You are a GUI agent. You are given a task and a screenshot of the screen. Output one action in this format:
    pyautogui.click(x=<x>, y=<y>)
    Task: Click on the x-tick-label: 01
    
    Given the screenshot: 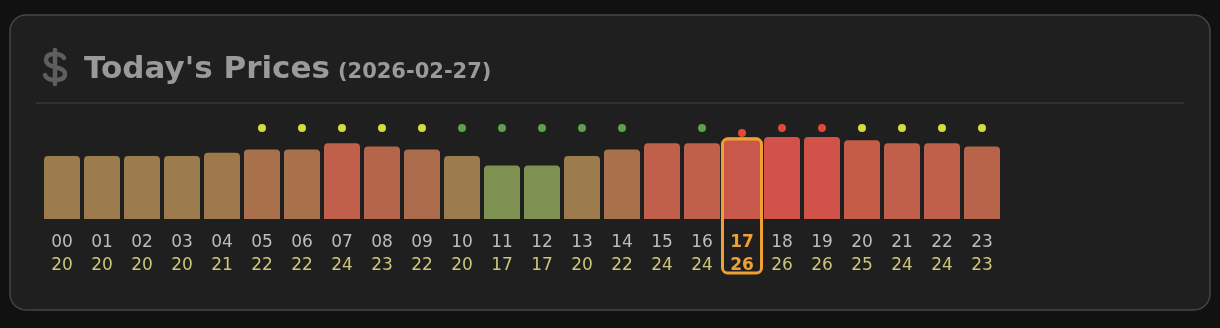 What is the action you would take?
    pyautogui.click(x=102, y=241)
    